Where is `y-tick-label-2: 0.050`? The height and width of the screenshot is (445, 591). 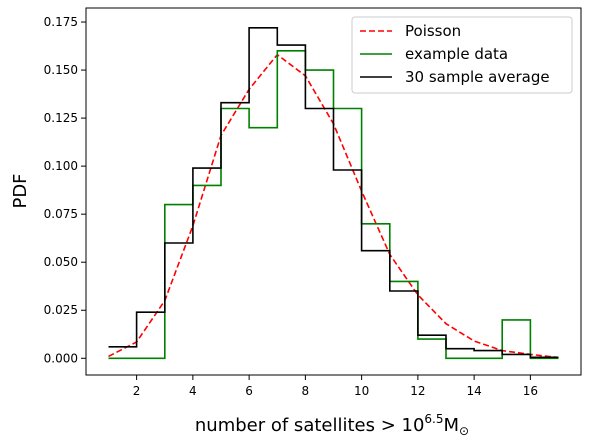
y-tick-label-2: 0.050 is located at coordinates (61, 262).